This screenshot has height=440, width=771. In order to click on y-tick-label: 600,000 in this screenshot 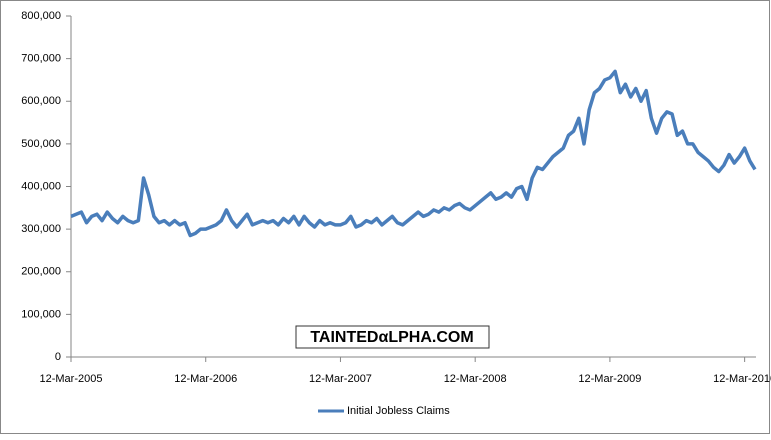, I will do `click(41, 101)`.